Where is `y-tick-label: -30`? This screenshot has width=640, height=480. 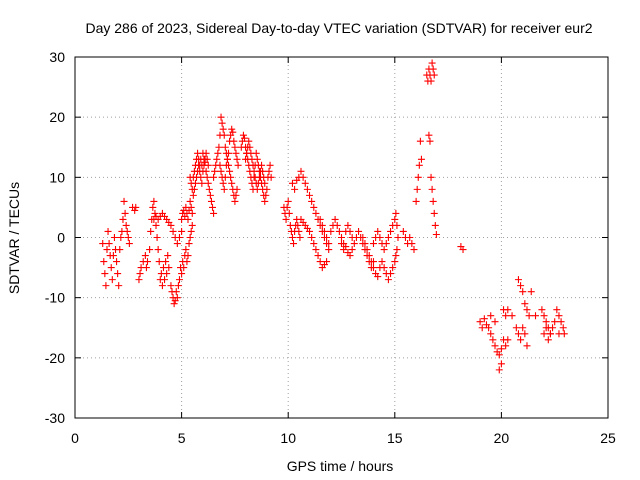
y-tick-label: -30 is located at coordinates (55, 418).